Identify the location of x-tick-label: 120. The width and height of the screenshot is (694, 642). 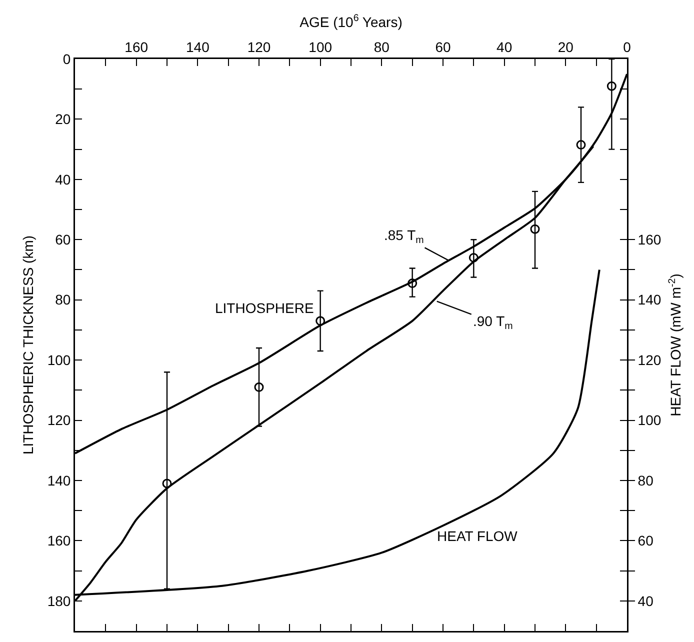
(259, 46).